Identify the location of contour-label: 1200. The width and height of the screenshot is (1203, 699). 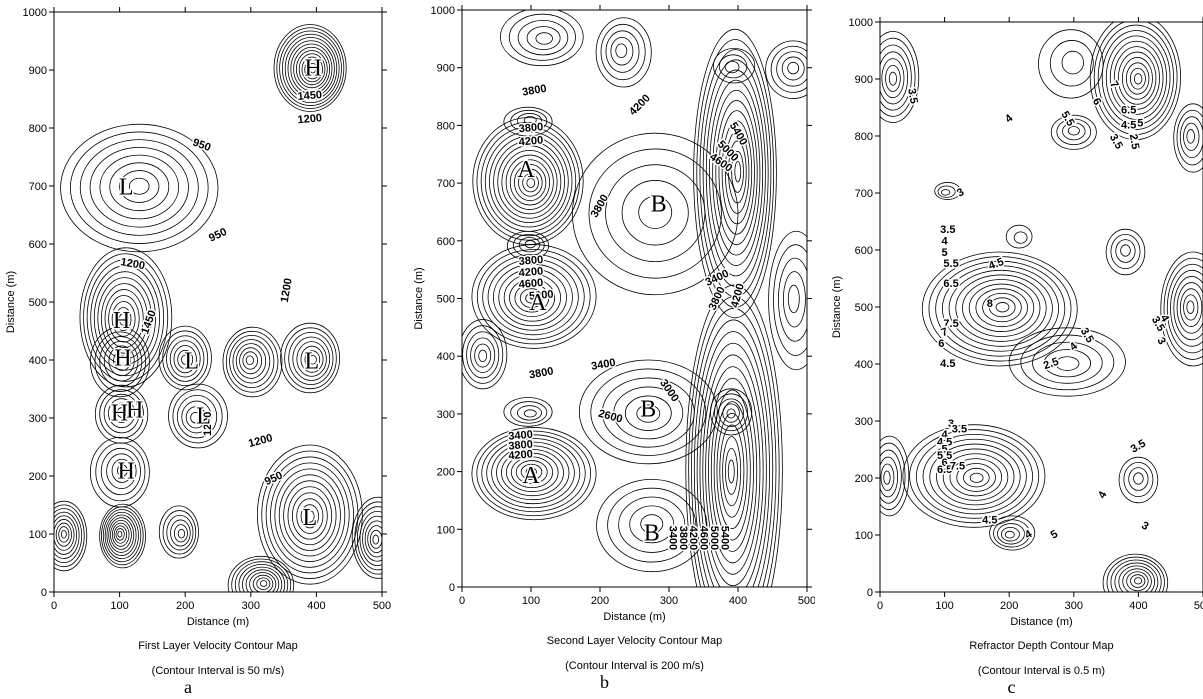
(309, 119).